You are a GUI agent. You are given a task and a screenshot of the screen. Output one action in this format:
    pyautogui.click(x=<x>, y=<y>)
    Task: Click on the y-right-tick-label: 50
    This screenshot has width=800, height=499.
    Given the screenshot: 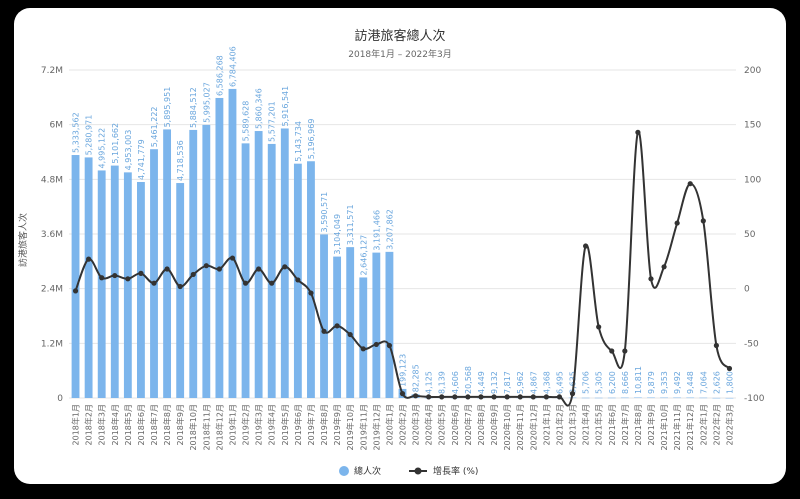 What is the action you would take?
    pyautogui.click(x=750, y=235)
    